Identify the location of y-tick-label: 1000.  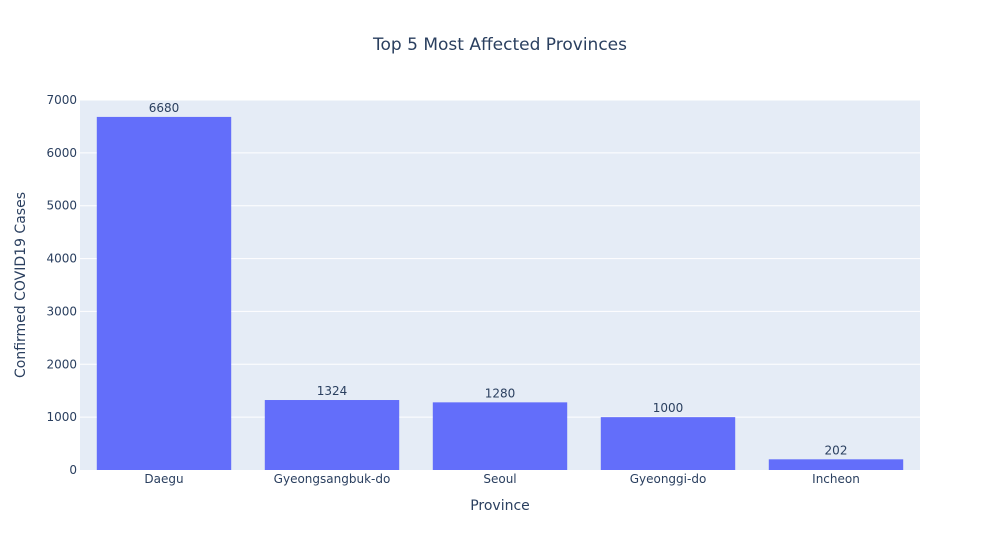
(61, 417).